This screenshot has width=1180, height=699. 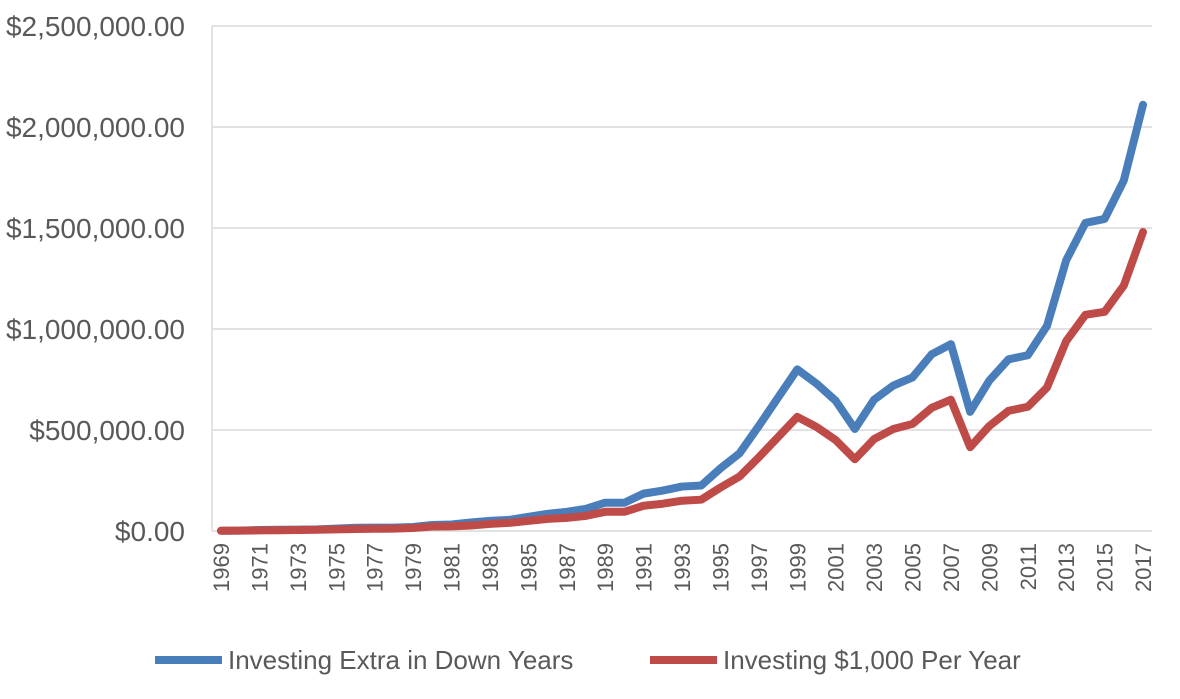 What do you see at coordinates (605, 567) in the screenshot?
I see `x-tick-label: 1989` at bounding box center [605, 567].